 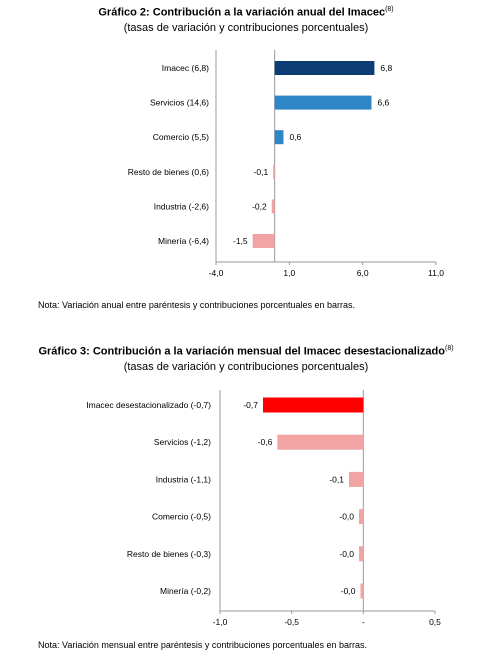 I want to click on value-label: -0,6, so click(x=265, y=442).